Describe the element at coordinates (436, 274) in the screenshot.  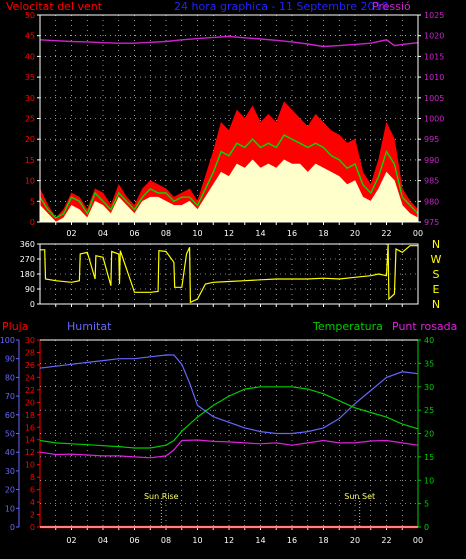
I see `compass-label: S` at that location.